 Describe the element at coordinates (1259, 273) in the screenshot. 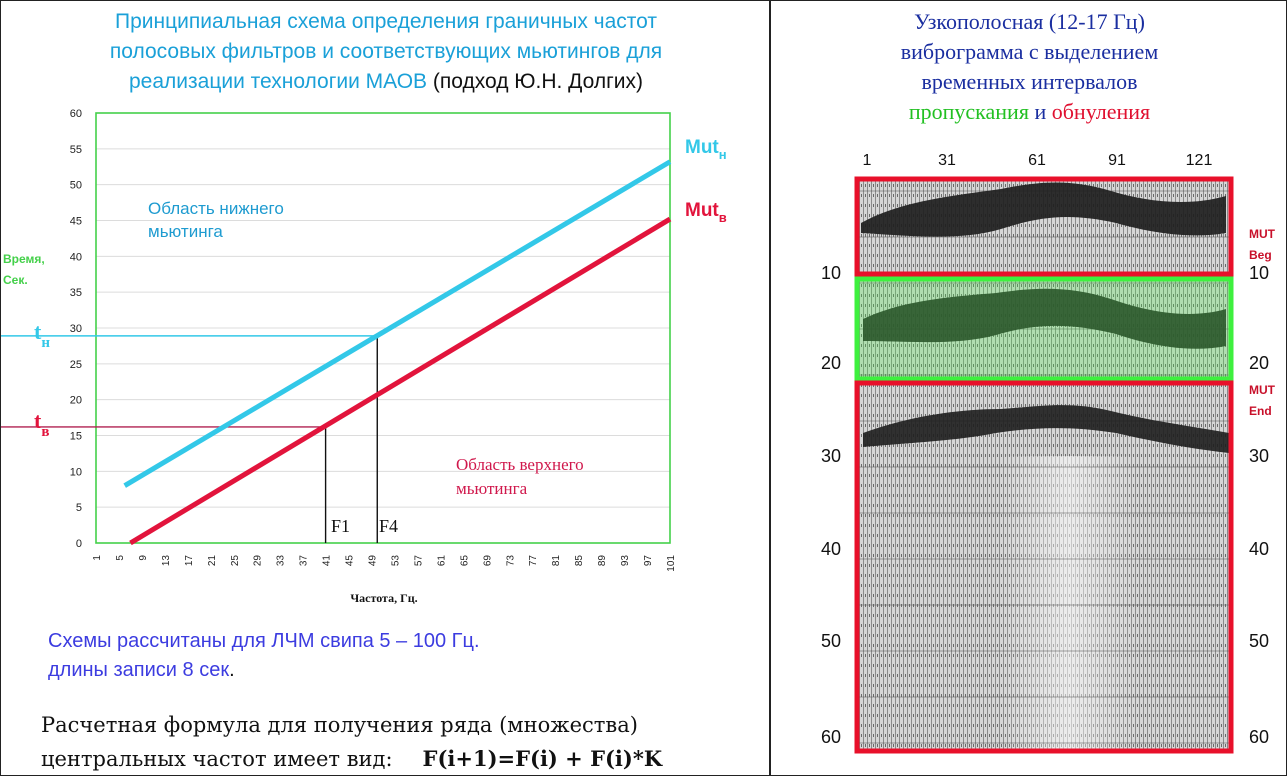

I see `time-tick-right-10: 10` at that location.